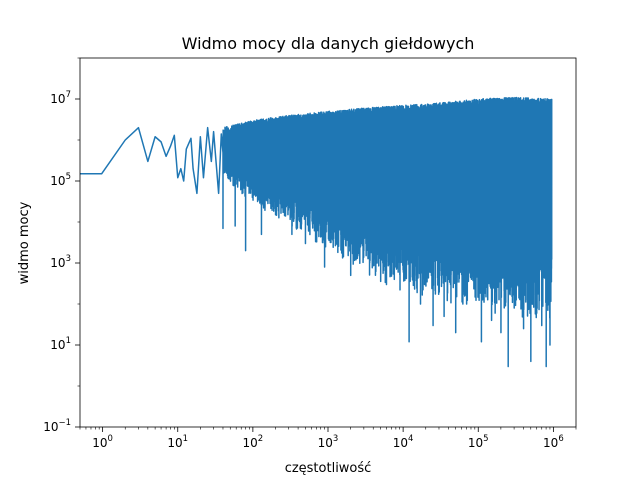  I want to click on x-tick-label: 10⁶, so click(553, 442).